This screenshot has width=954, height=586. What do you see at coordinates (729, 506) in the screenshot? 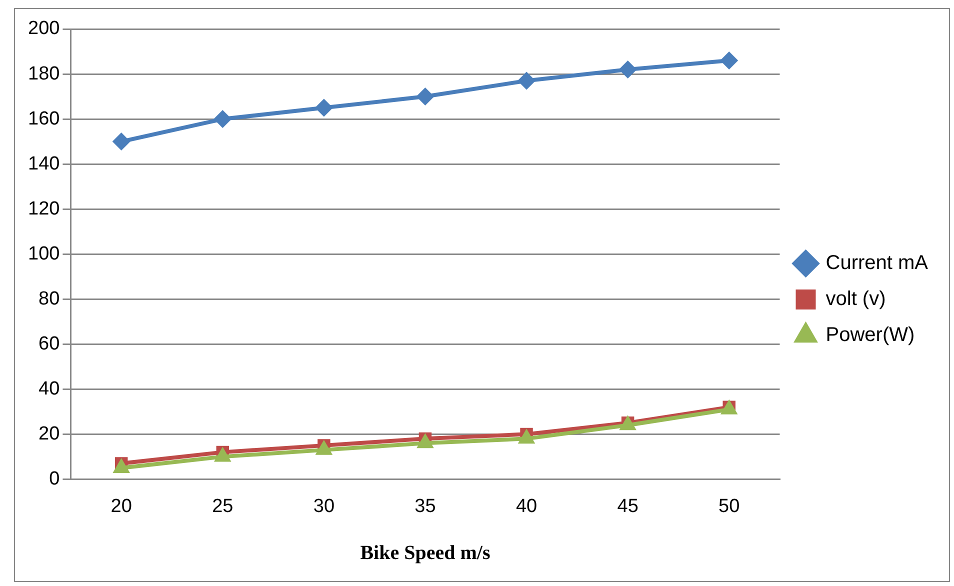
I see `x-tick-label: 50` at bounding box center [729, 506].